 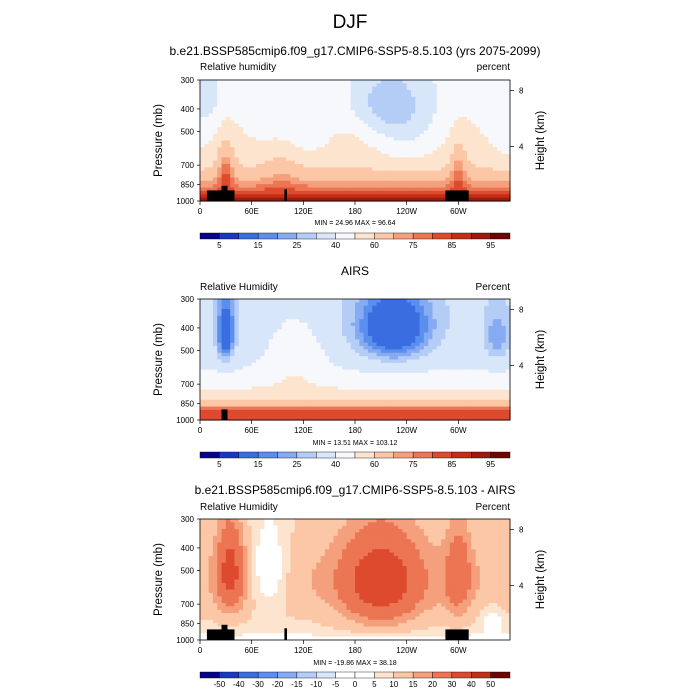 What do you see at coordinates (159, 140) in the screenshot?
I see `y-axis-title: Pressure (mb)` at bounding box center [159, 140].